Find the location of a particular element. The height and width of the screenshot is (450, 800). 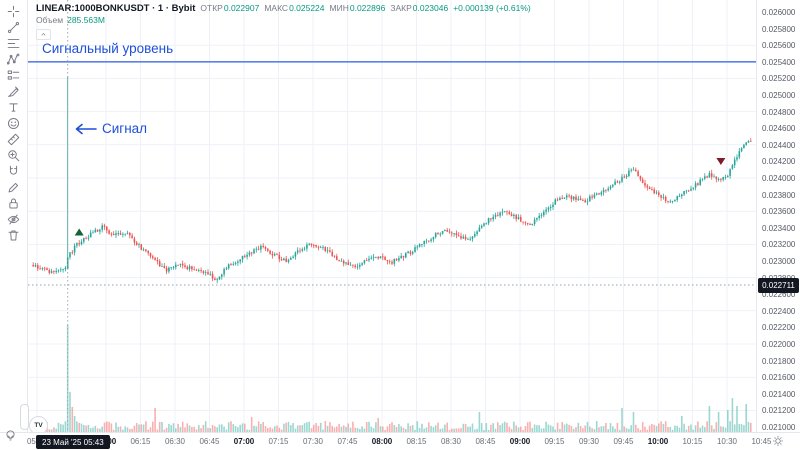

edit-pencil-icon is located at coordinates (14, 187).